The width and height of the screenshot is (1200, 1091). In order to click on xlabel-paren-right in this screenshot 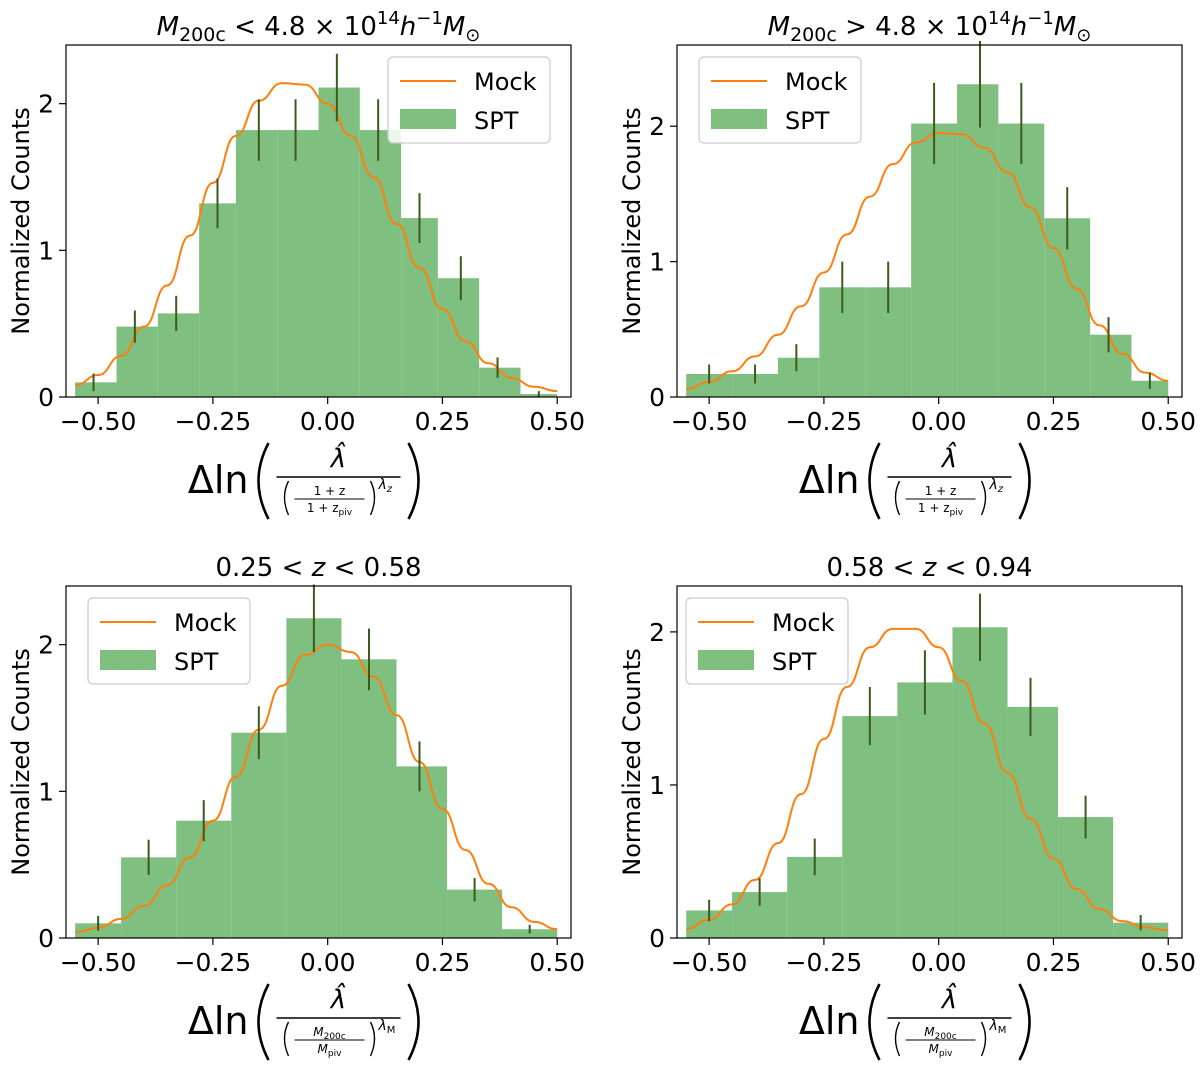, I will do `click(413, 481)`.